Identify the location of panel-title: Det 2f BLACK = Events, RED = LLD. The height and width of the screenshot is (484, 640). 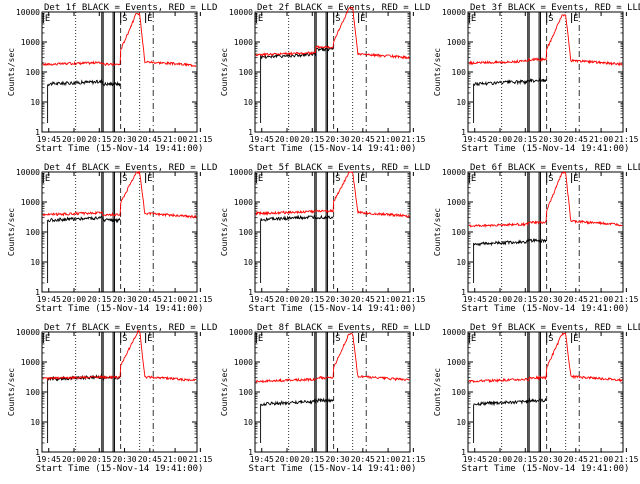
(343, 8).